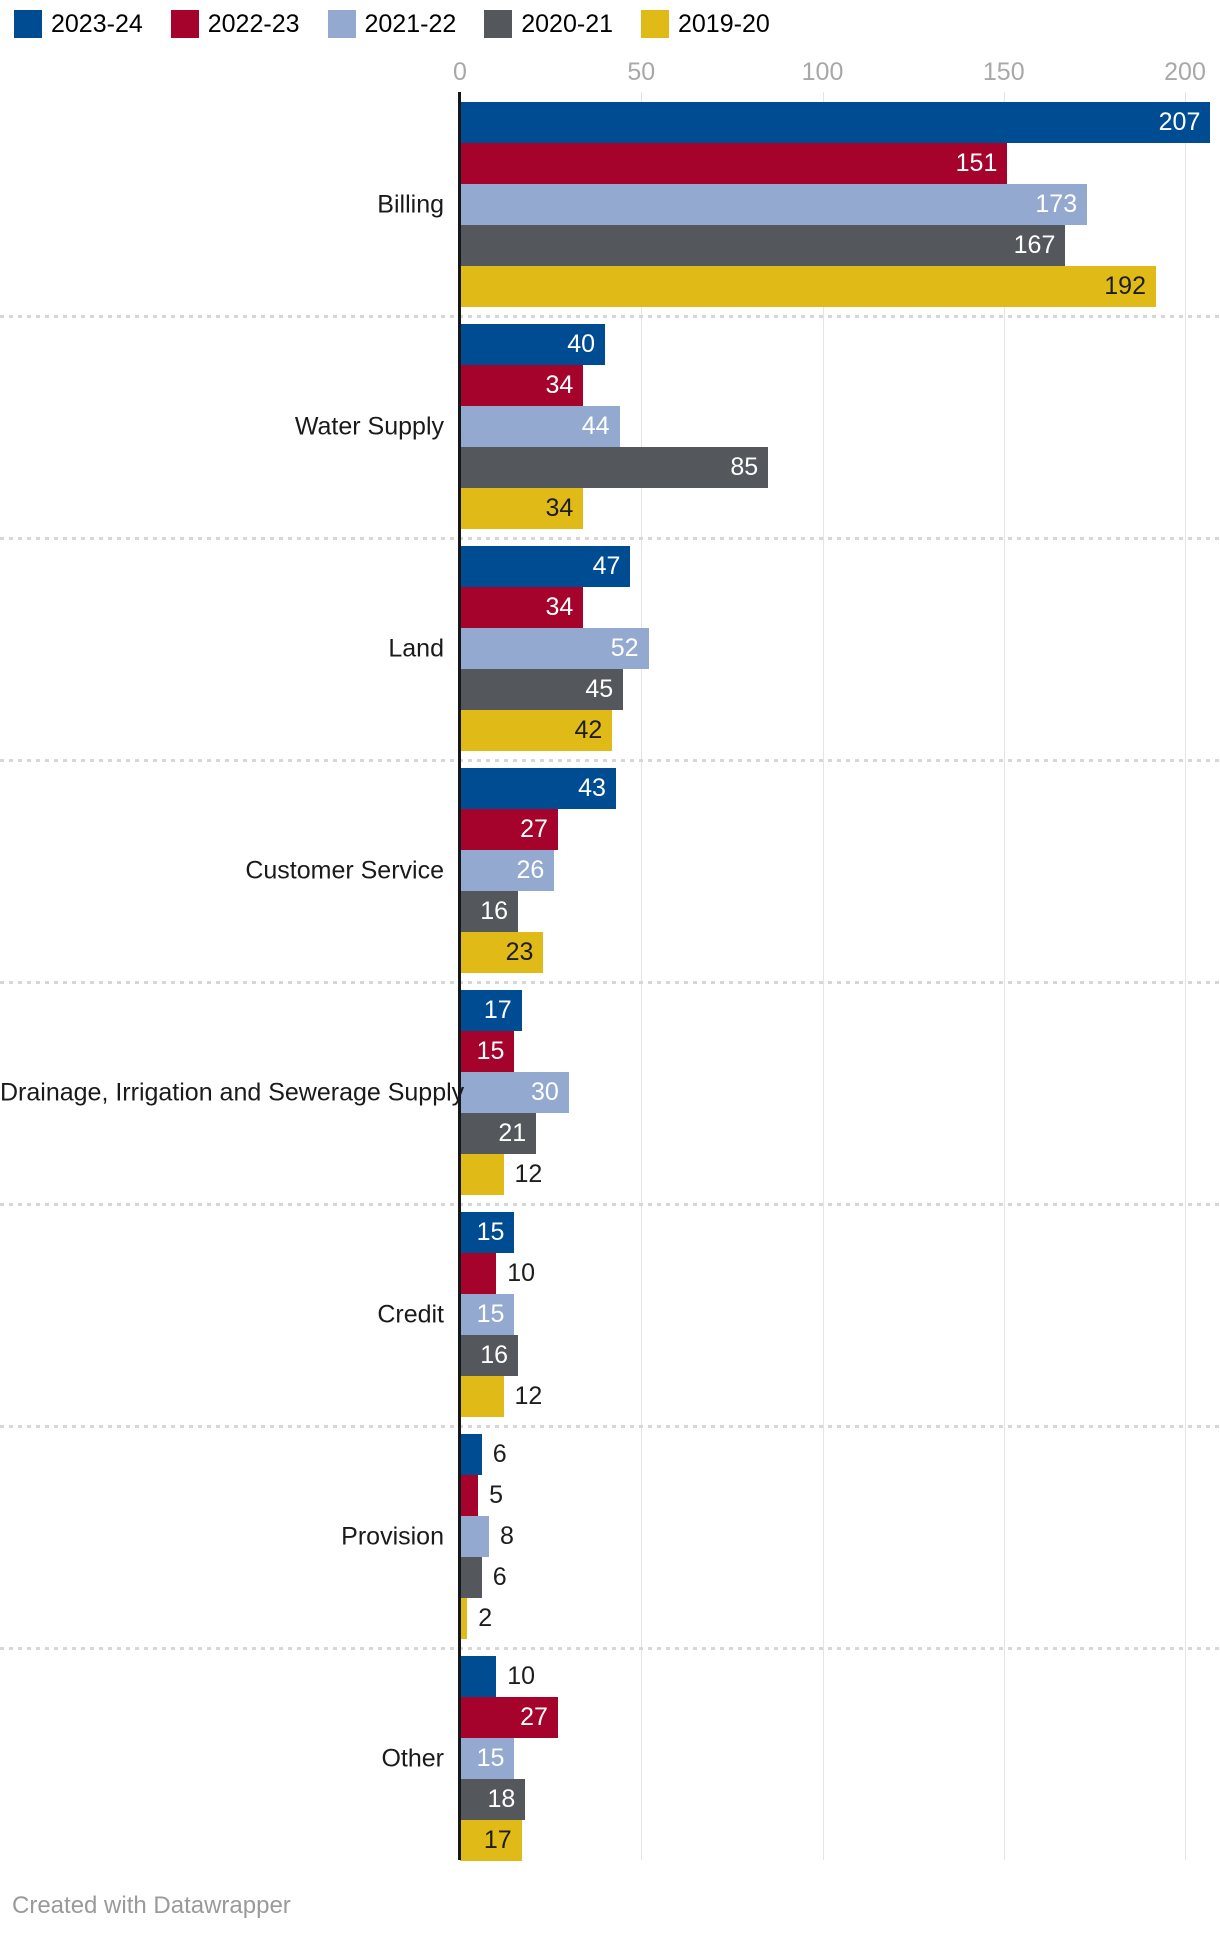 The image size is (1220, 1936). What do you see at coordinates (840, 344) in the screenshot?
I see `bar-row: 40` at bounding box center [840, 344].